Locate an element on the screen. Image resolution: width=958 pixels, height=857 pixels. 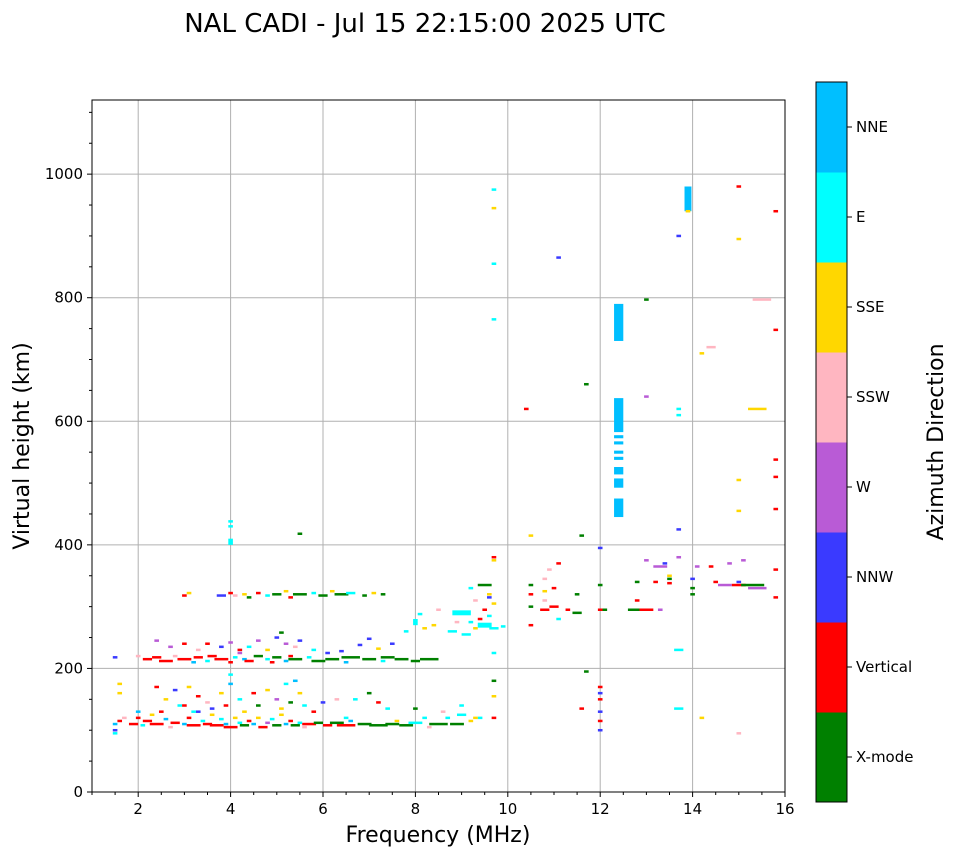
y-tick-label: 400 is located at coordinates (68, 545).